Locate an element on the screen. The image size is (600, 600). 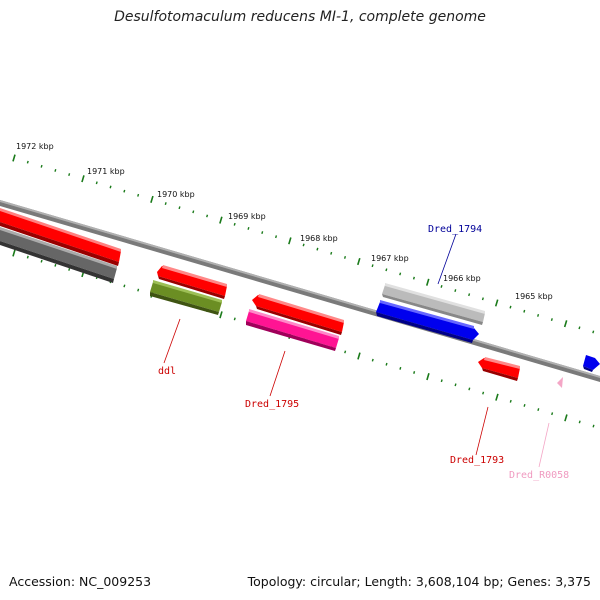
gene-bar-grey-left is located at coordinates (58, 255).